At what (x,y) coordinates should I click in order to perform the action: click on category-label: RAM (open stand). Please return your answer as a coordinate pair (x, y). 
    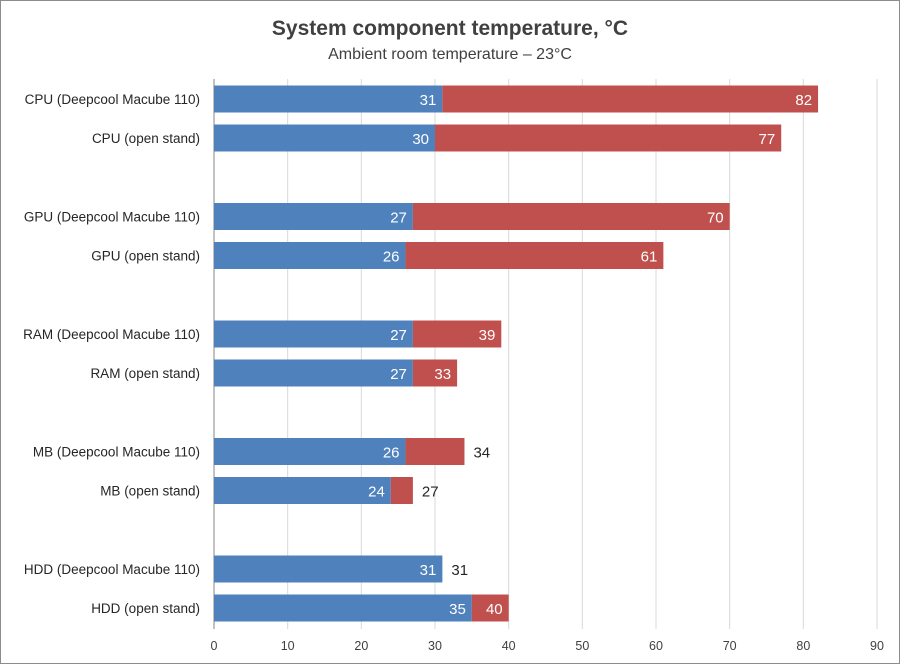
    Looking at the image, I should click on (145, 373).